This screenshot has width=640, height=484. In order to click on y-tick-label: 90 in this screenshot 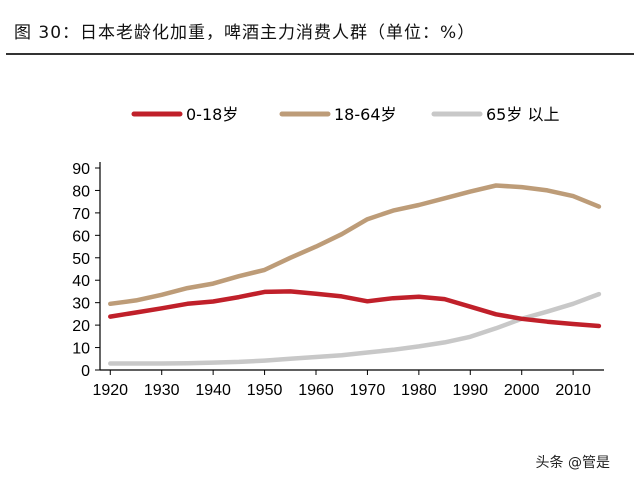, I will do `click(81, 169)`.